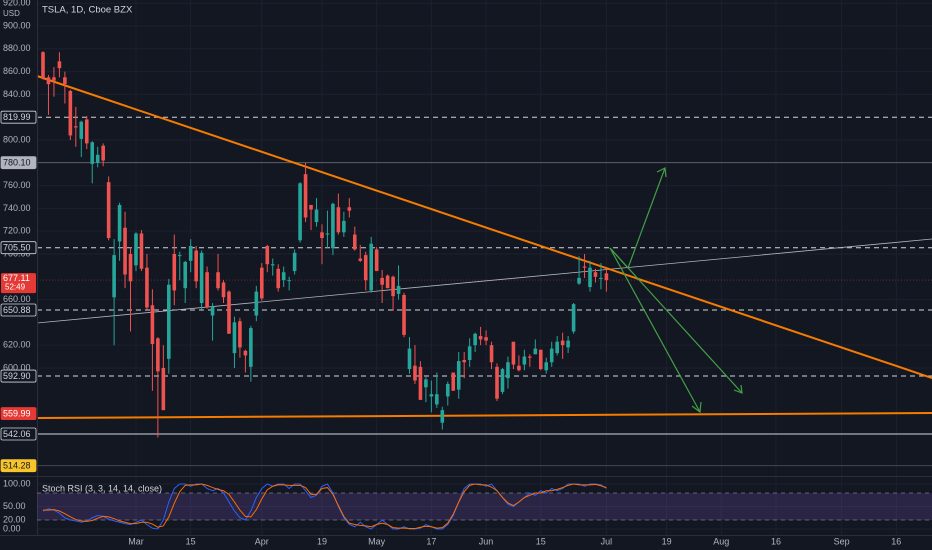  I want to click on y-tick-label: 720.00, so click(17, 231).